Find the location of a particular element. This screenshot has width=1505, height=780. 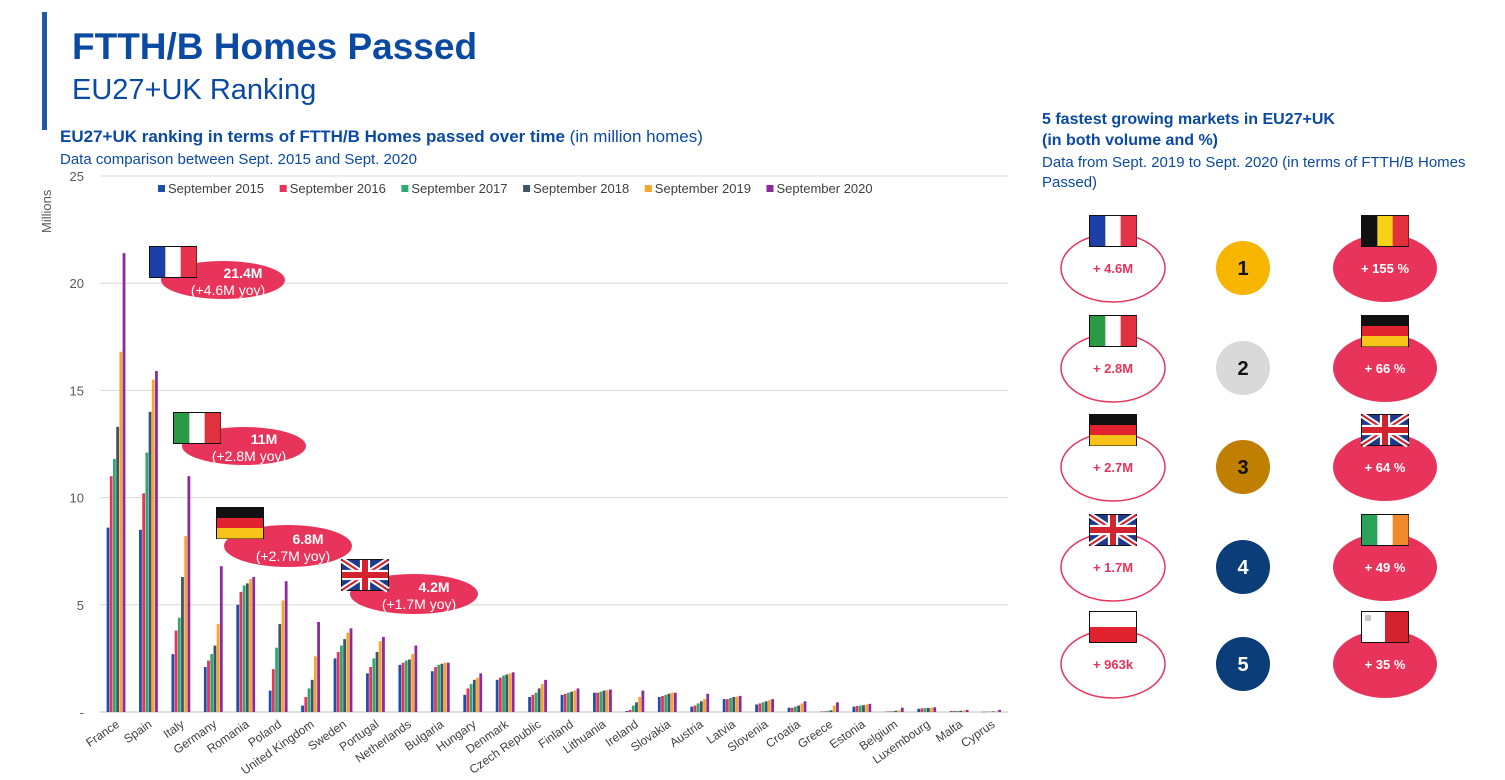

ie-flag is located at coordinates (1385, 530).